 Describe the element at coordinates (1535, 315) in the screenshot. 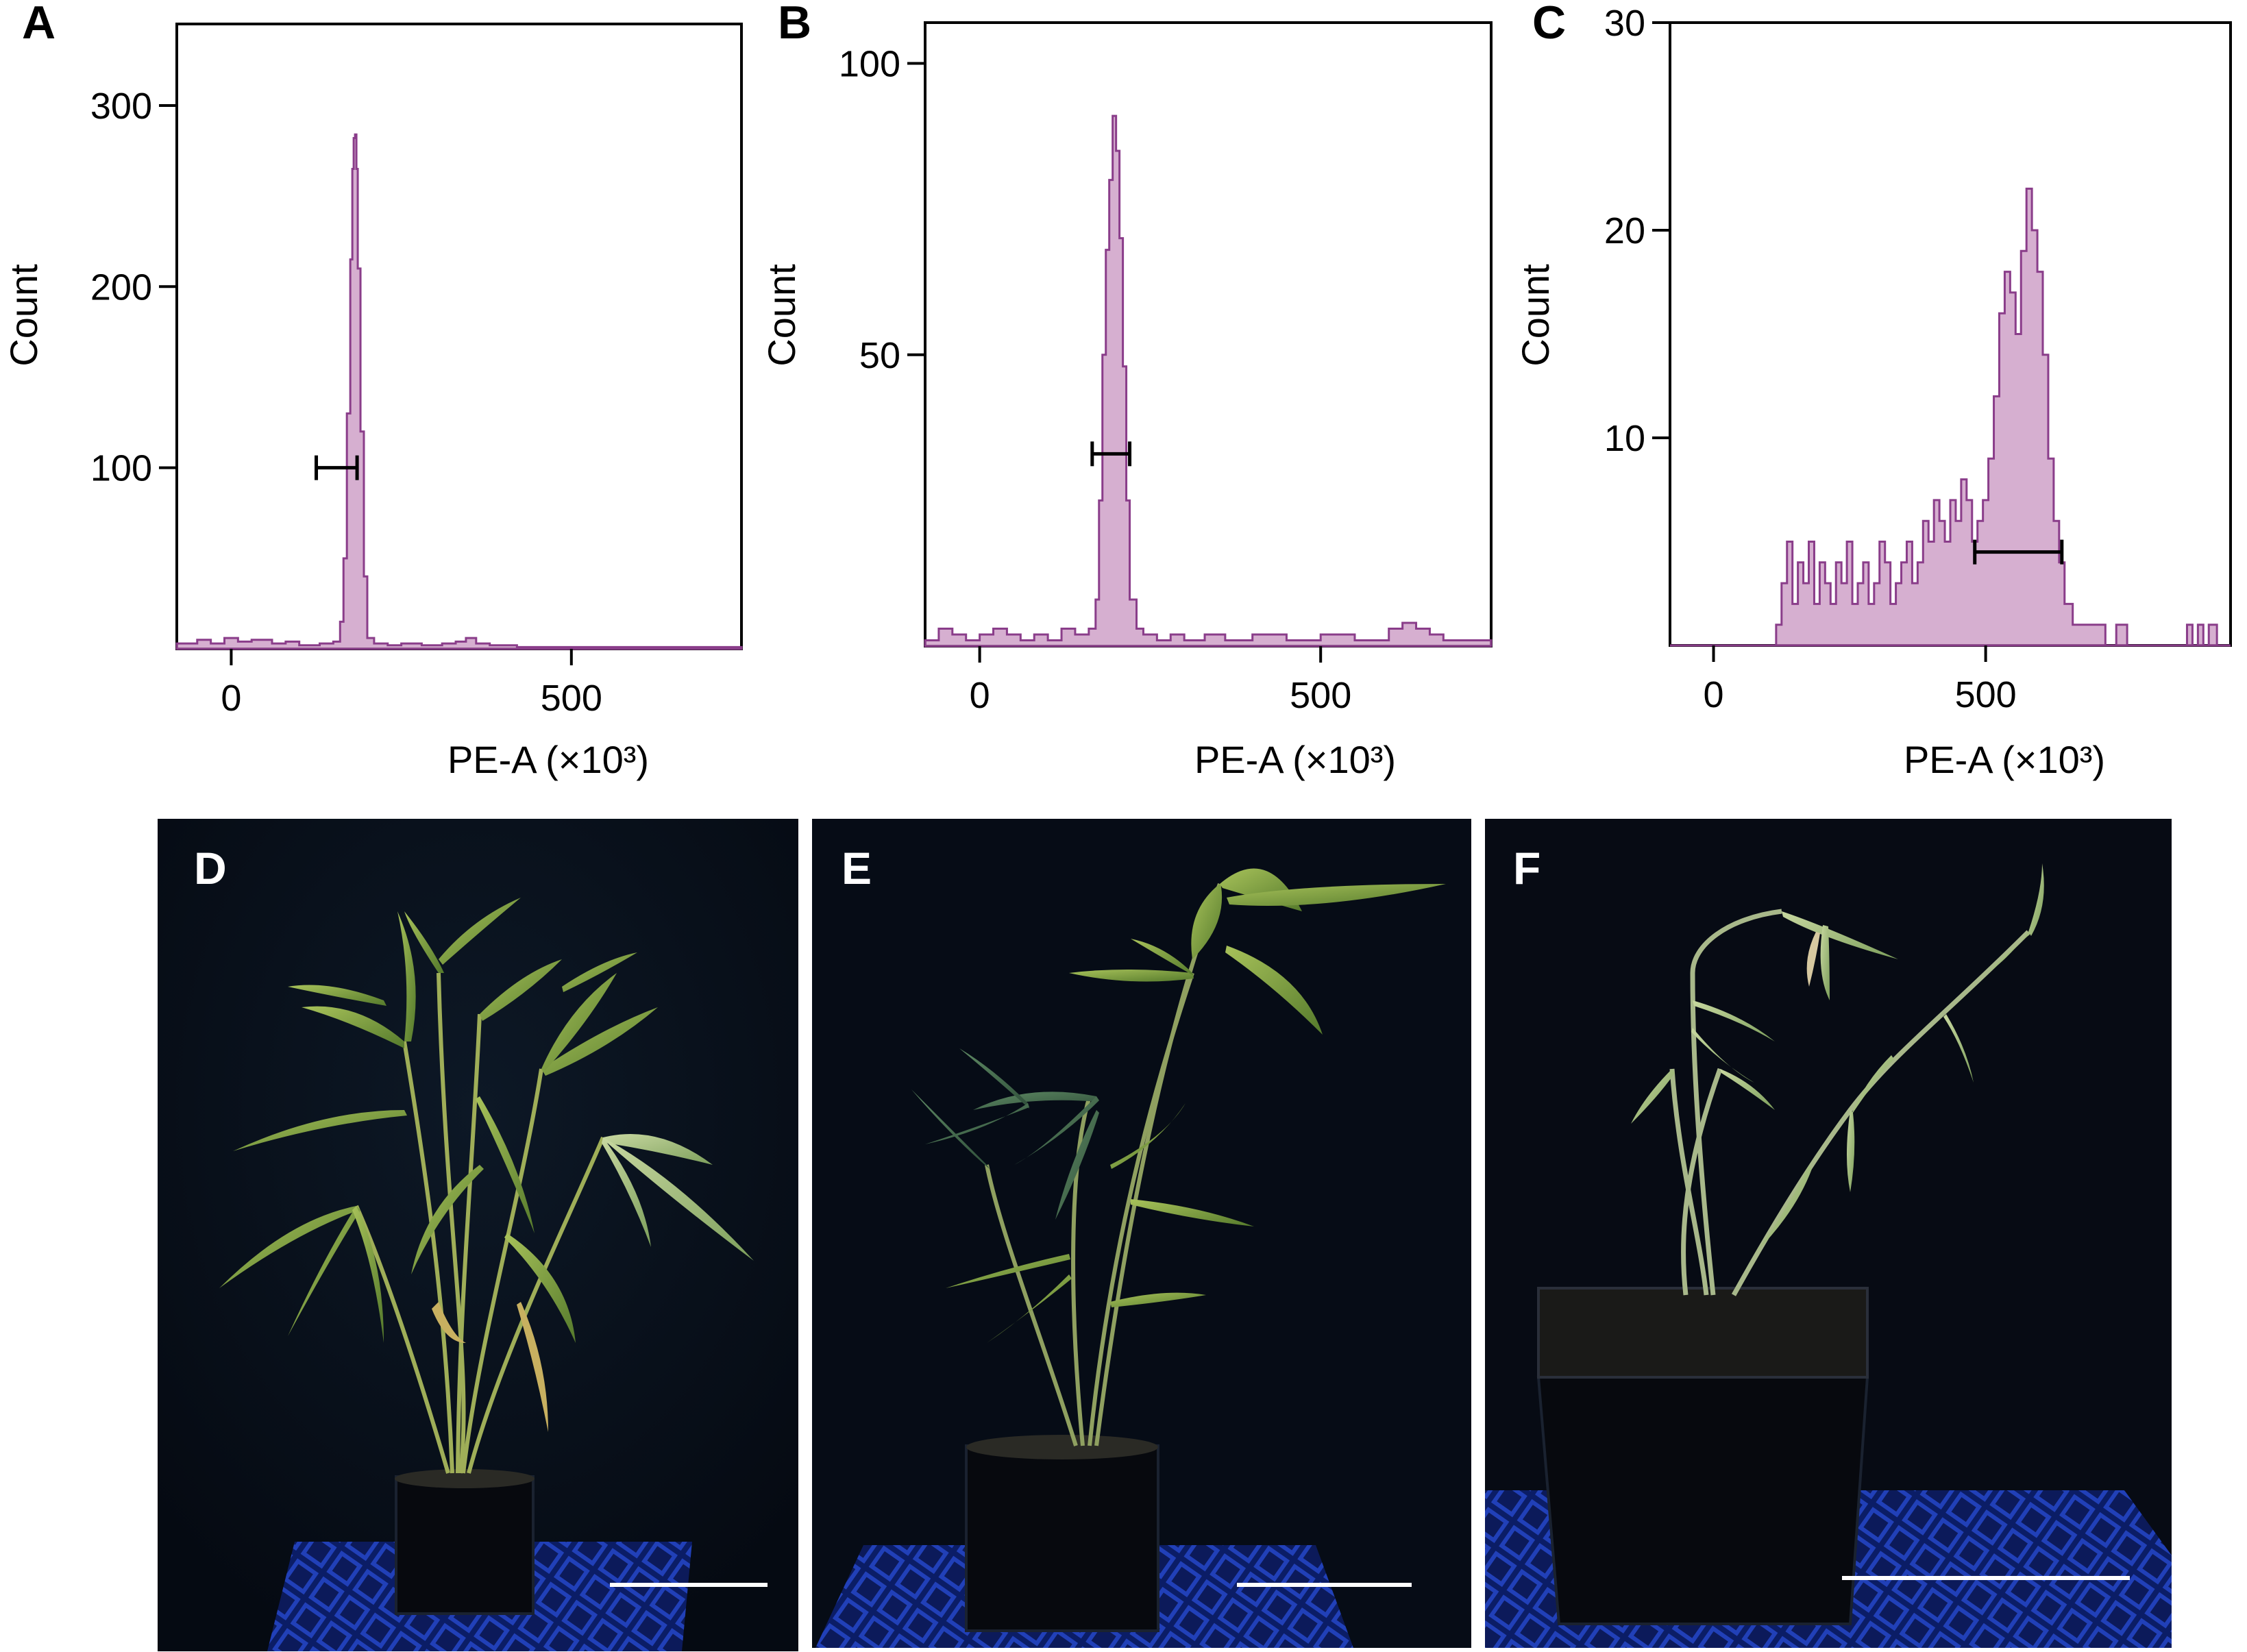

I see `y-axis-title-c: Count` at that location.